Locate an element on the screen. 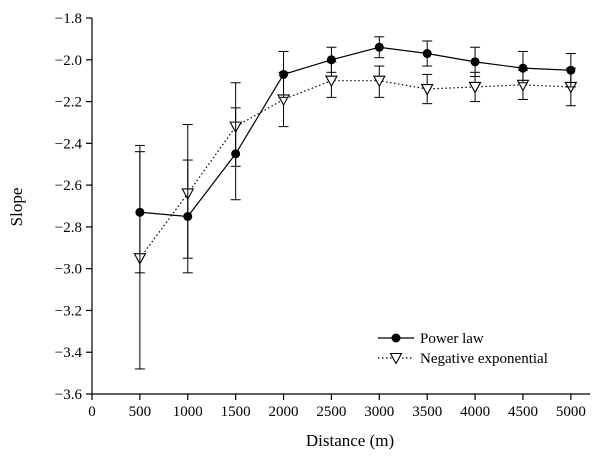  x-tick-label: 3500 is located at coordinates (427, 412).